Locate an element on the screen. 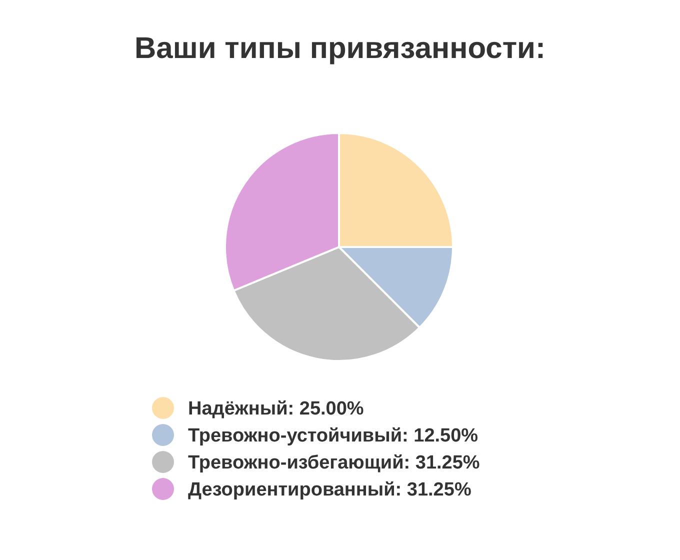 The width and height of the screenshot is (680, 560). legend-label: Тревожно-устойчивый: 12.50% is located at coordinates (333, 436).